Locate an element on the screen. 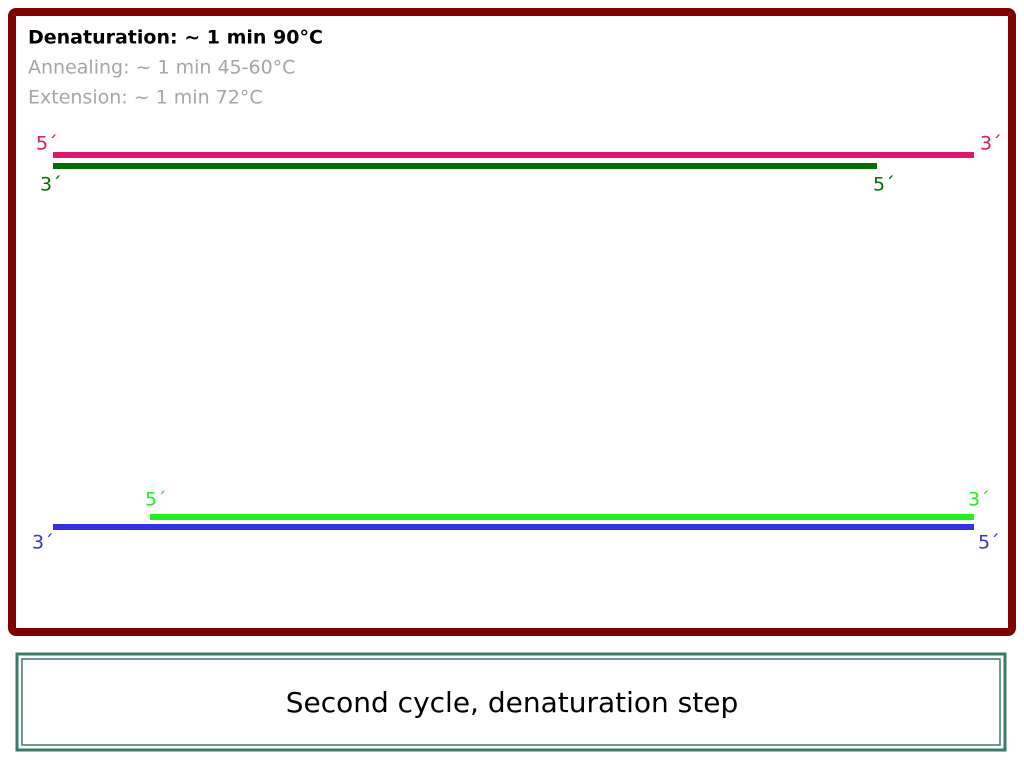 Image resolution: width=1024 pixels, height=772 pixels. step-extension: Extension: ~ 1 min 72°C is located at coordinates (145, 98).